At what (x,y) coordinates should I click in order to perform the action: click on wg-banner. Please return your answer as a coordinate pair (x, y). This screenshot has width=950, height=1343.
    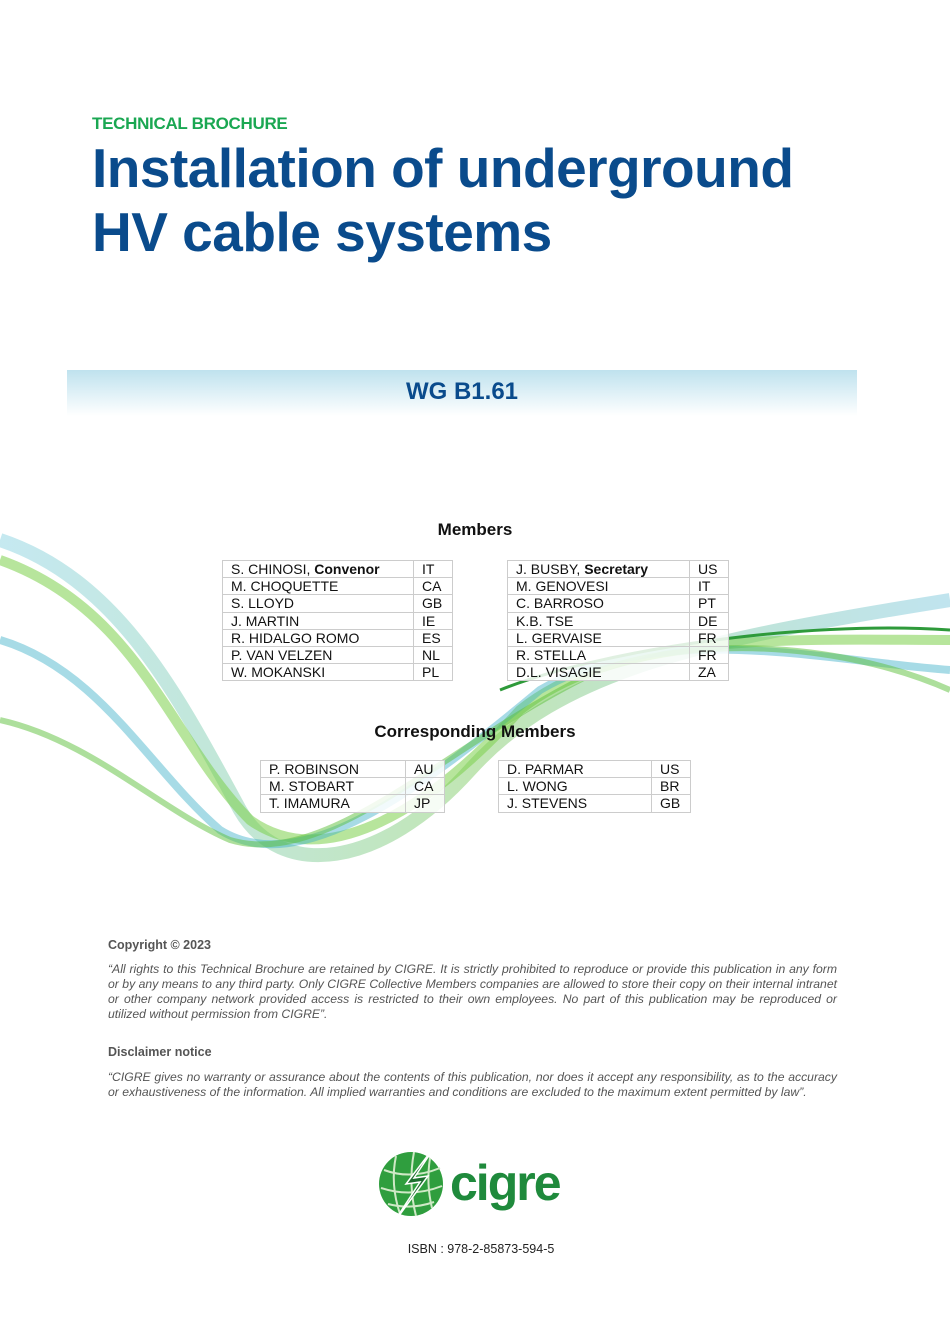
    Looking at the image, I should click on (462, 393).